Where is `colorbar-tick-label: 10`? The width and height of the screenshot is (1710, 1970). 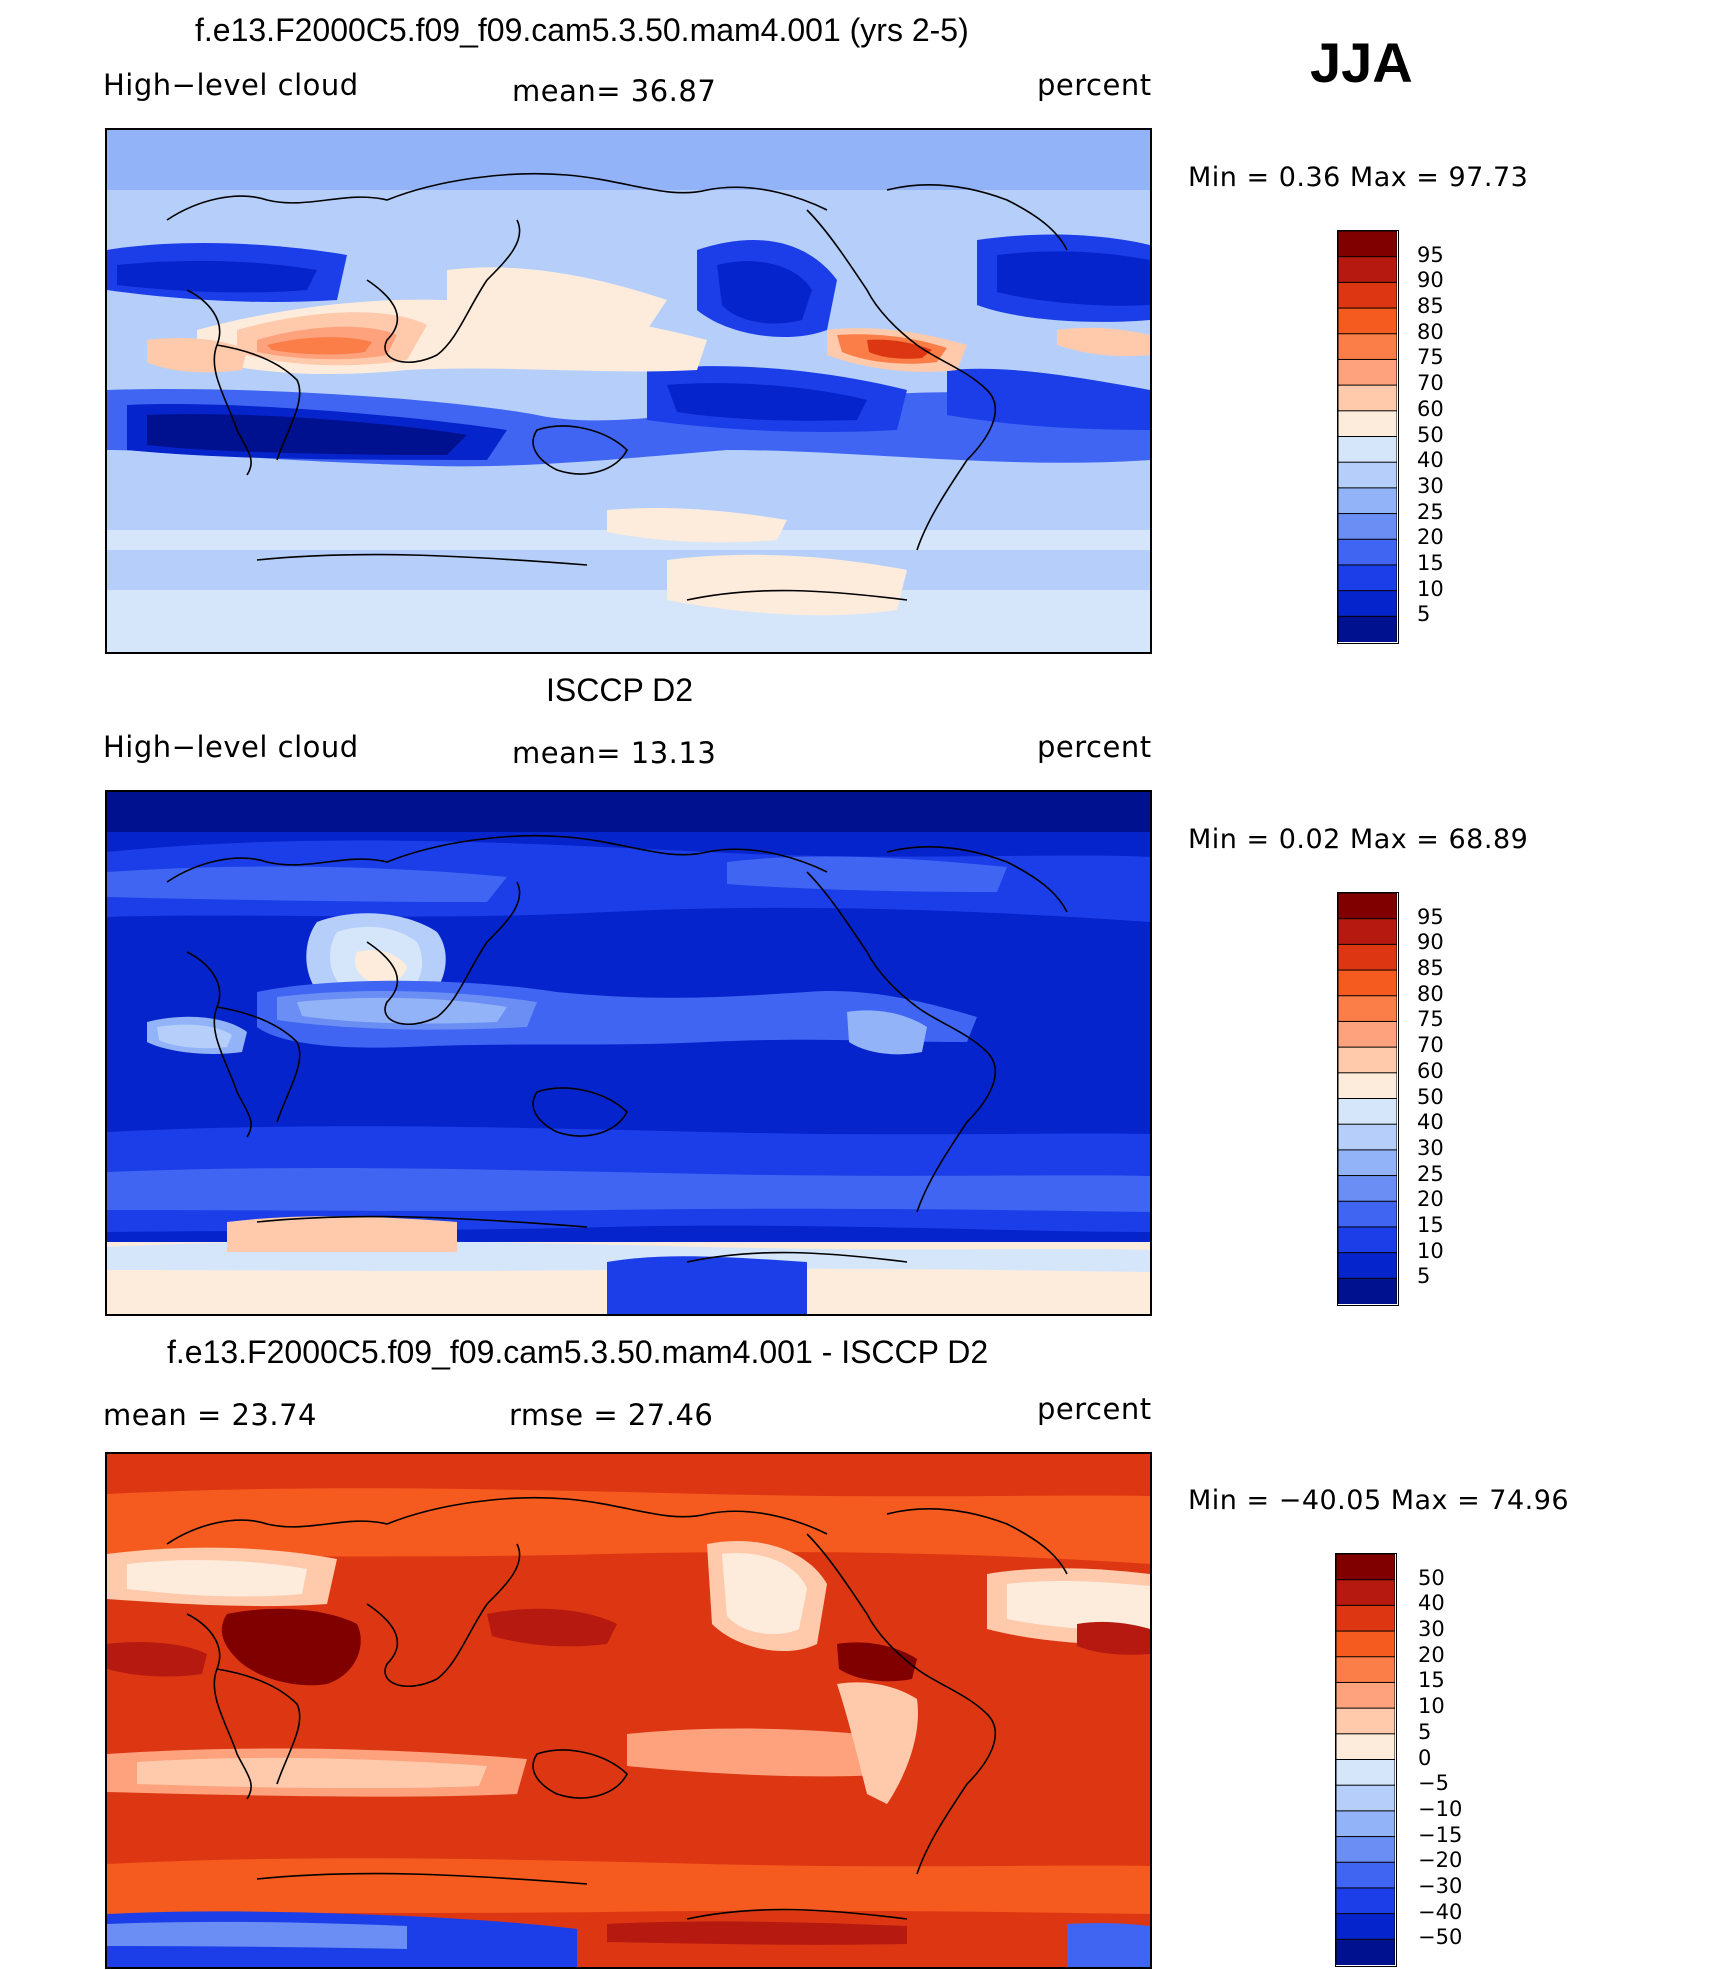
colorbar-tick-label: 10 is located at coordinates (1430, 588).